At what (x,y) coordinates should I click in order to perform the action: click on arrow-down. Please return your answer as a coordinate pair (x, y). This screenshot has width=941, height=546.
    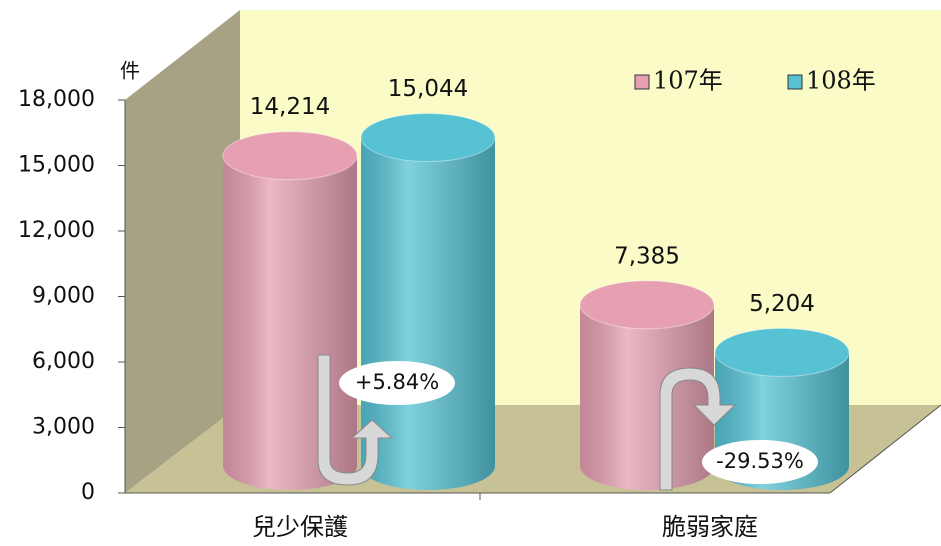
    Looking at the image, I should click on (698, 429).